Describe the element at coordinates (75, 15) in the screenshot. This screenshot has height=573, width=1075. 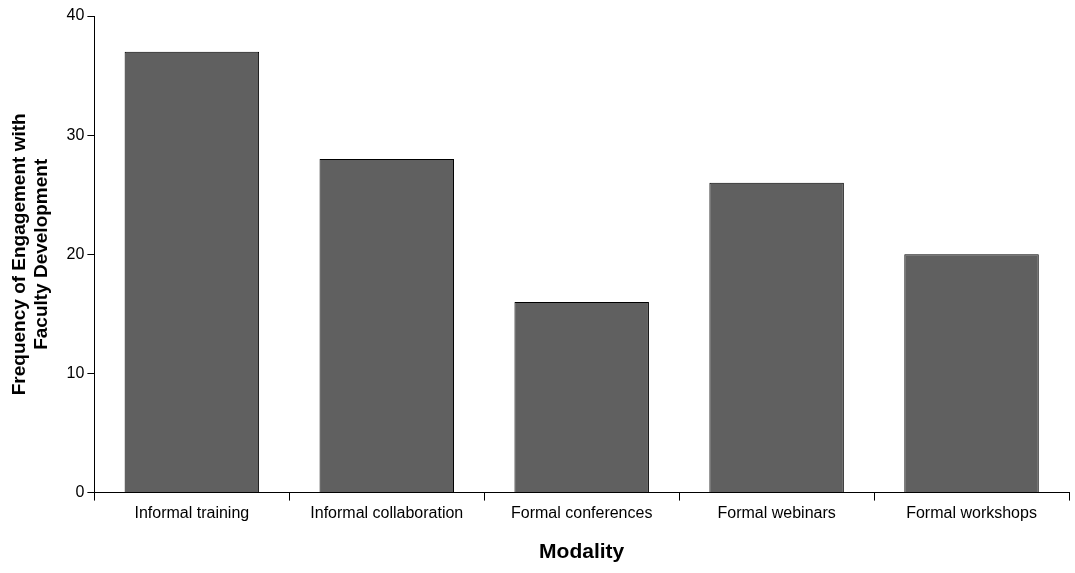
I see `y-tick-label: 40` at that location.